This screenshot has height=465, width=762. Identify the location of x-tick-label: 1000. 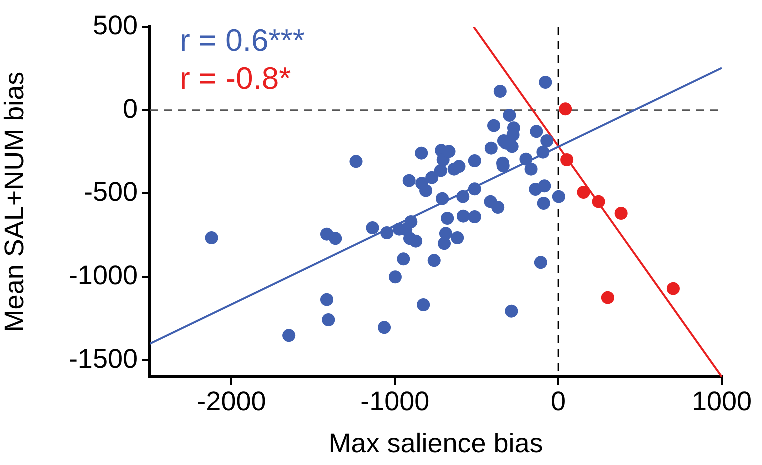
(722, 401).